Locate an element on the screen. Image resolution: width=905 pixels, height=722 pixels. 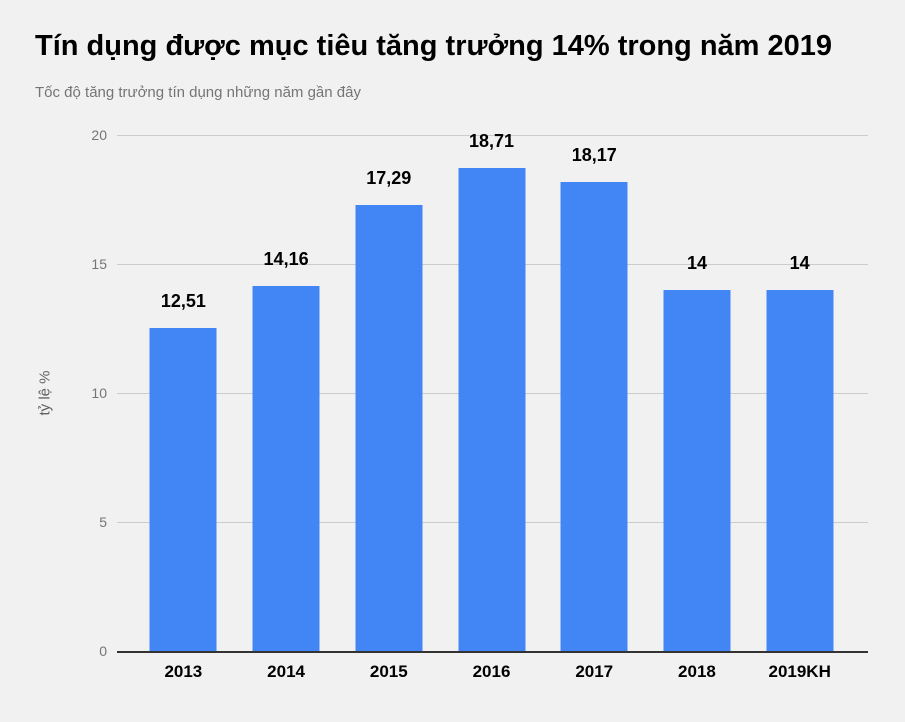
bar-2018 is located at coordinates (697, 470).